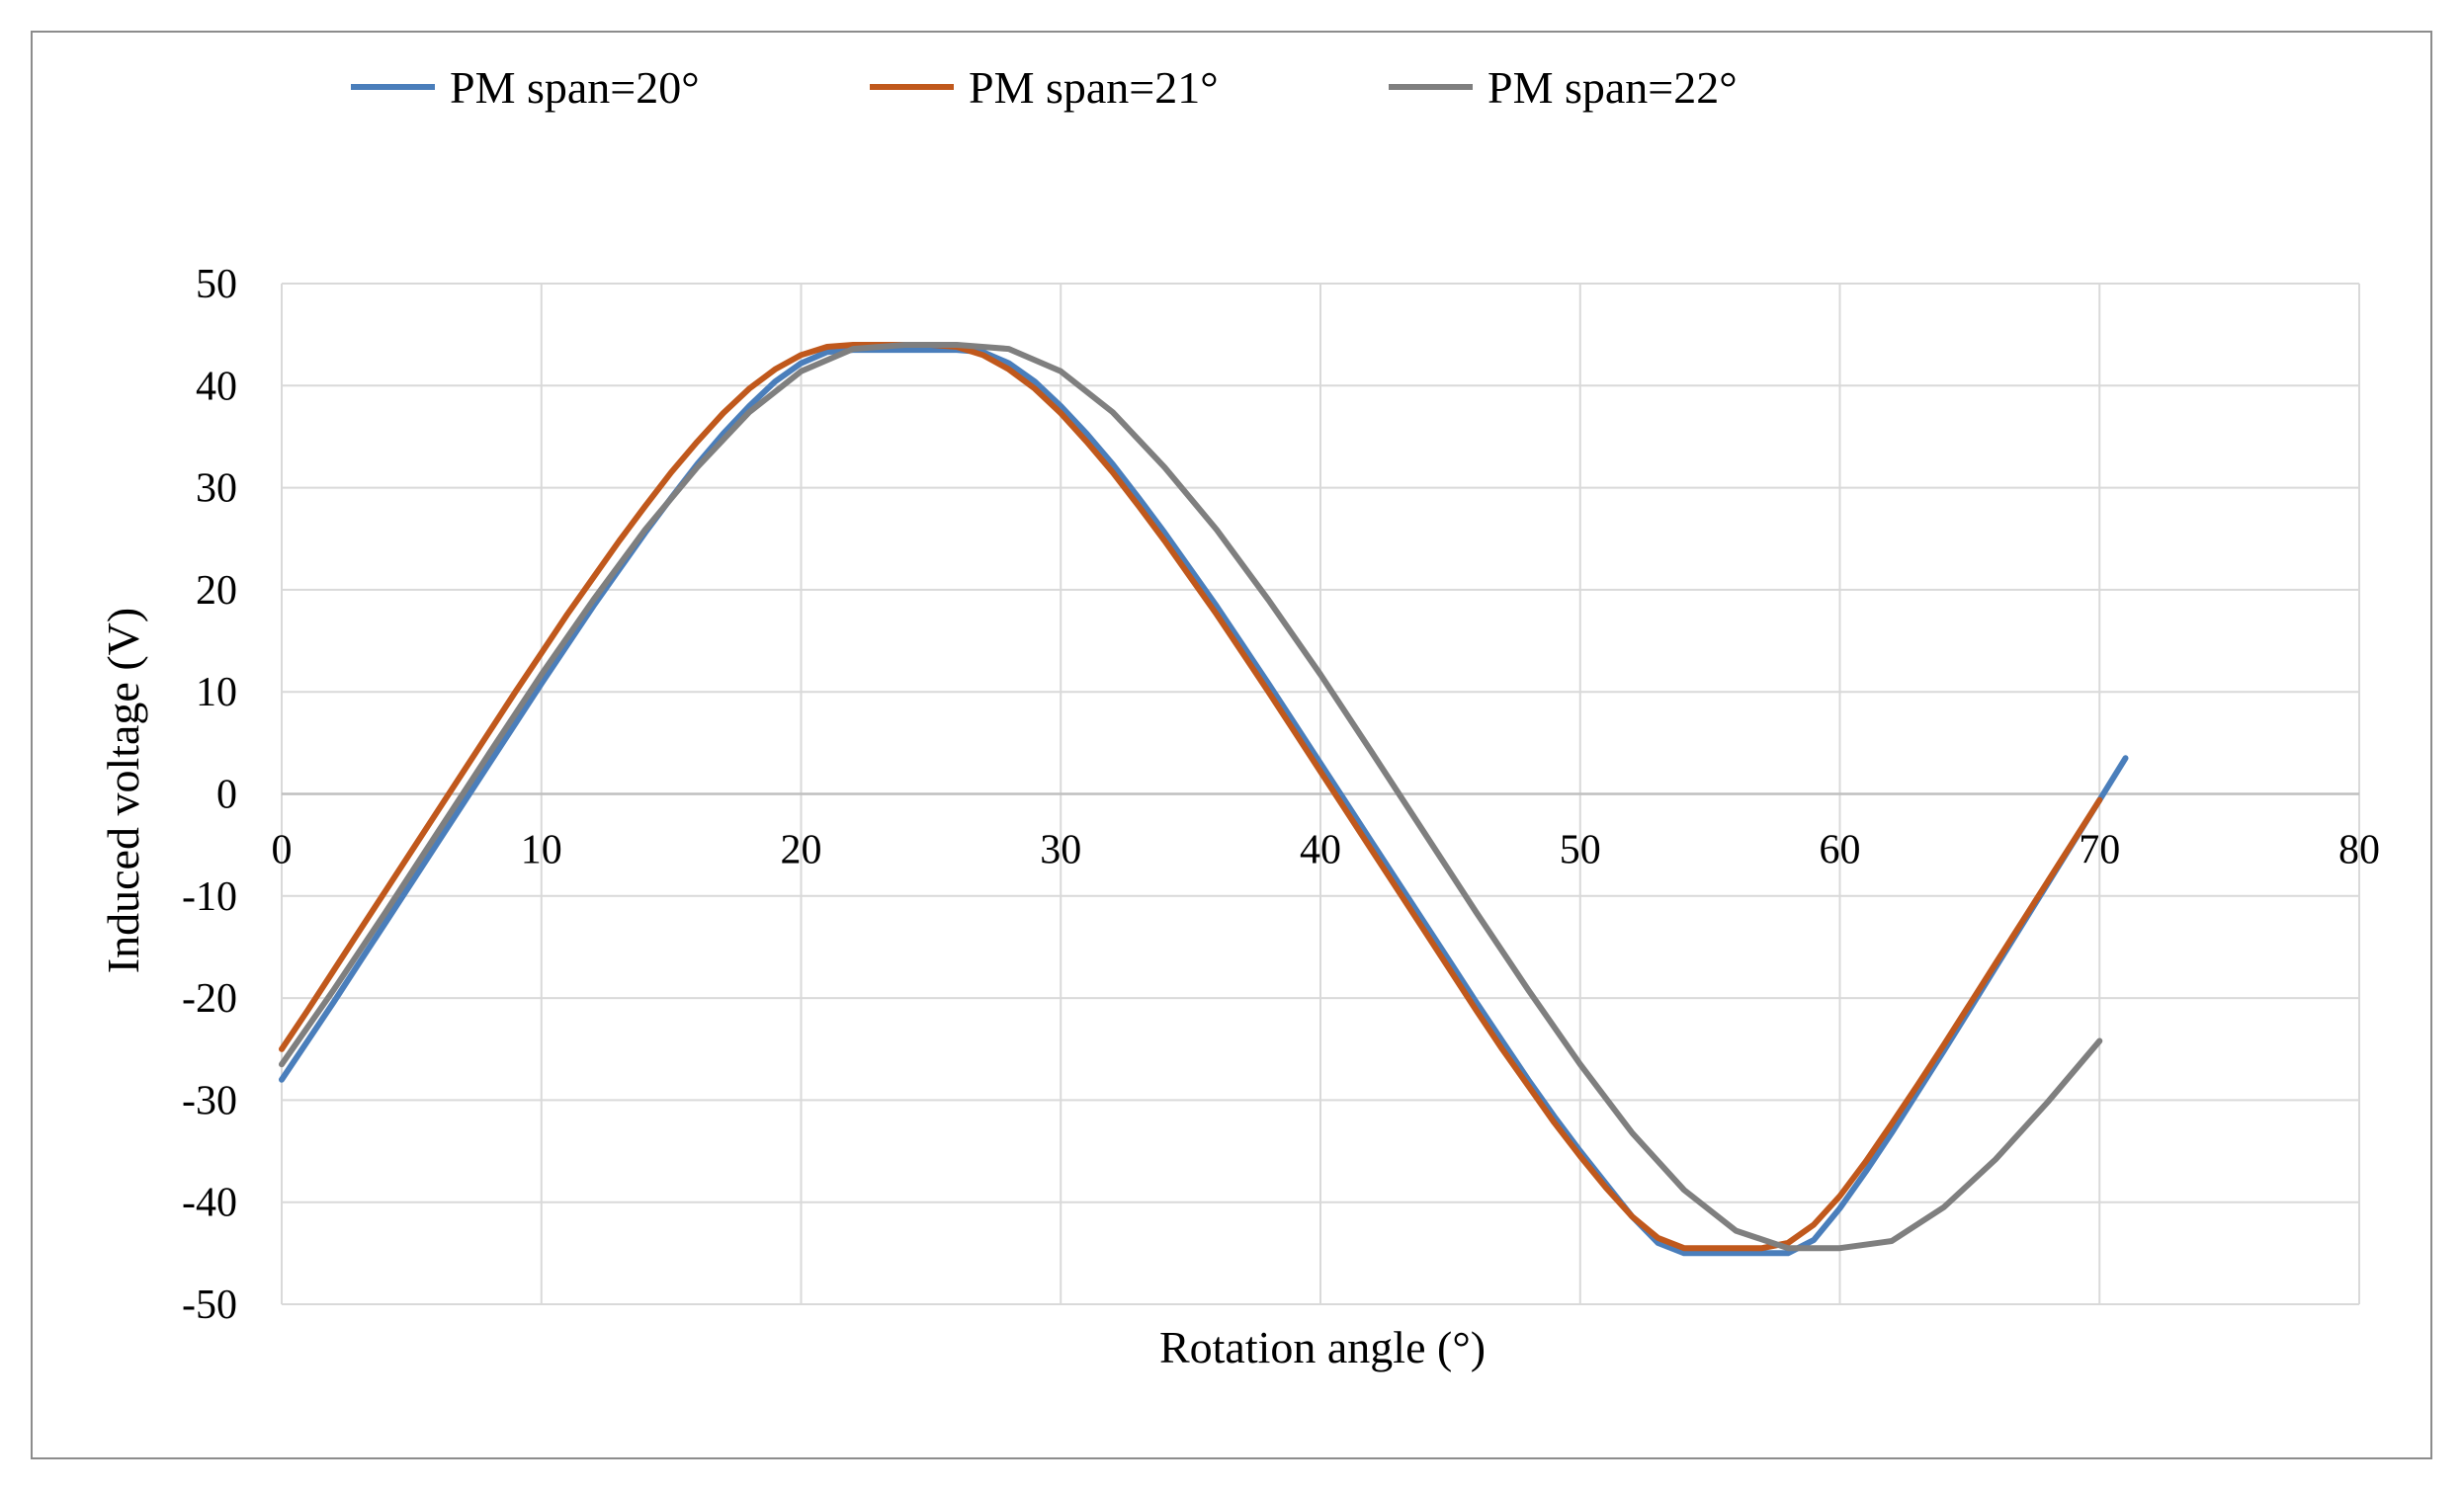 This screenshot has width=2464, height=1491. I want to click on y-tick-label: -20, so click(210, 999).